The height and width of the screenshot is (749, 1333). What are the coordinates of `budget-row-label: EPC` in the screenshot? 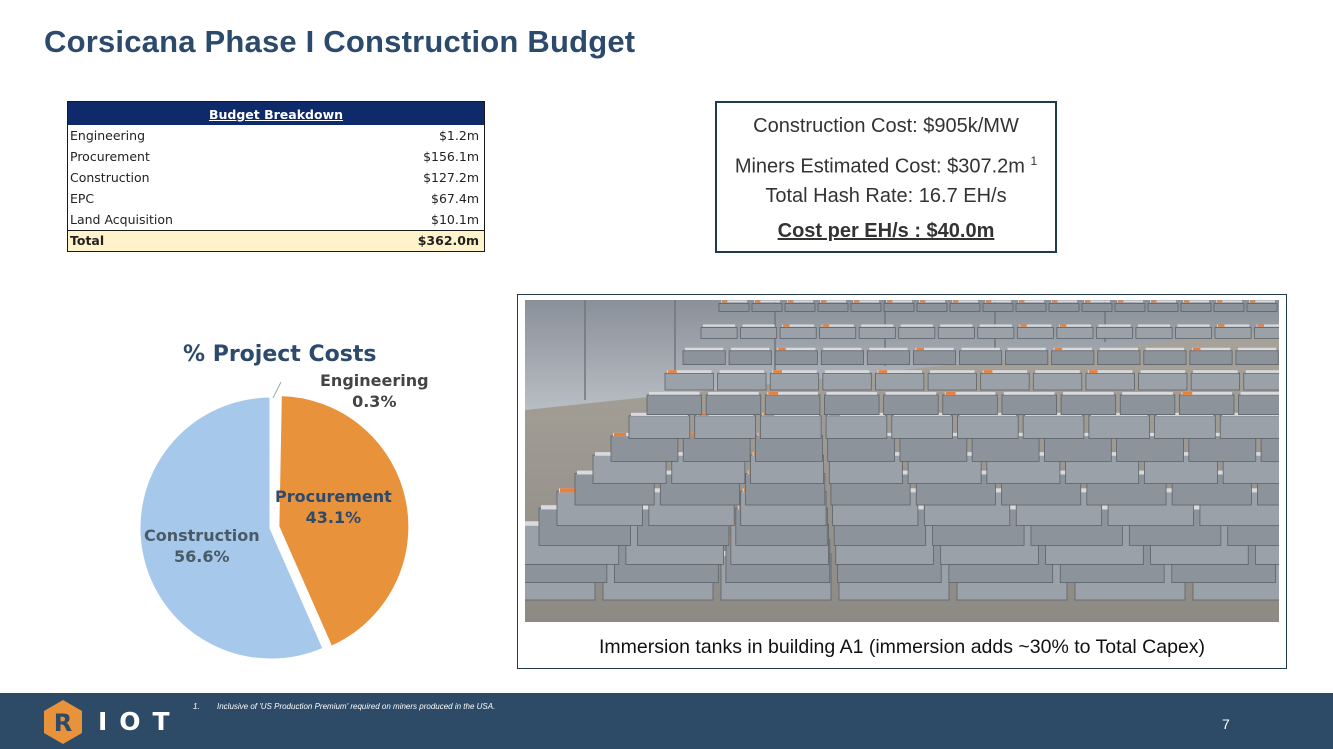 It's located at (82, 198).